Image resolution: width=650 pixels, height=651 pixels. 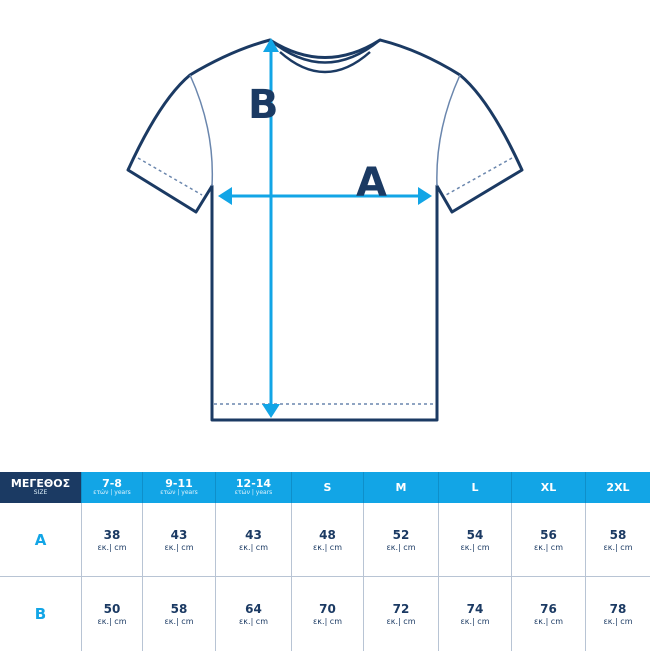 I want to click on size-label: 2XL, so click(x=618, y=487).